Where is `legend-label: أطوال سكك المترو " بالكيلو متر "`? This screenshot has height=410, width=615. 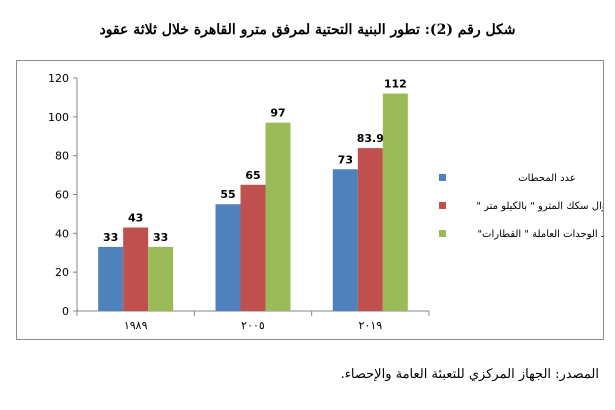 legend-label: أطوال سكك المترو " بالكيلو متر " is located at coordinates (539, 205).